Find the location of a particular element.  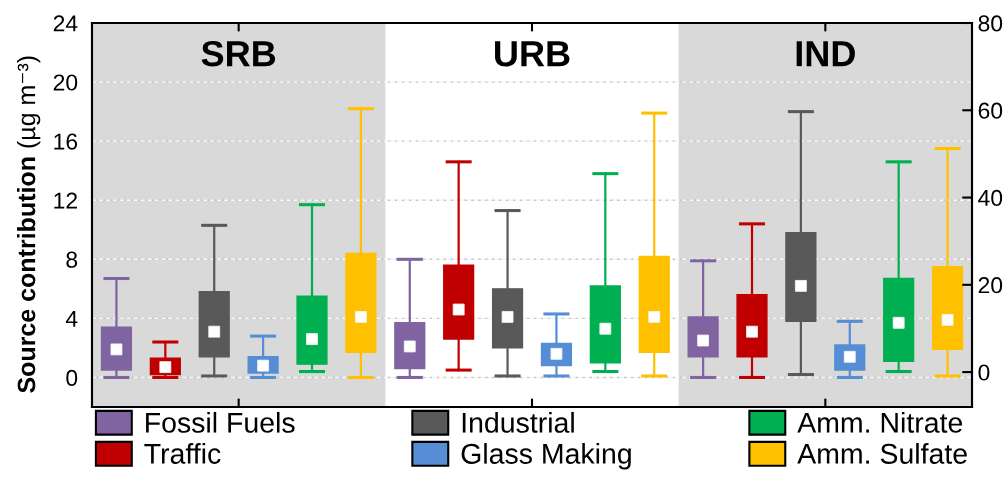

y2-tick-label: 80 is located at coordinates (990, 23).